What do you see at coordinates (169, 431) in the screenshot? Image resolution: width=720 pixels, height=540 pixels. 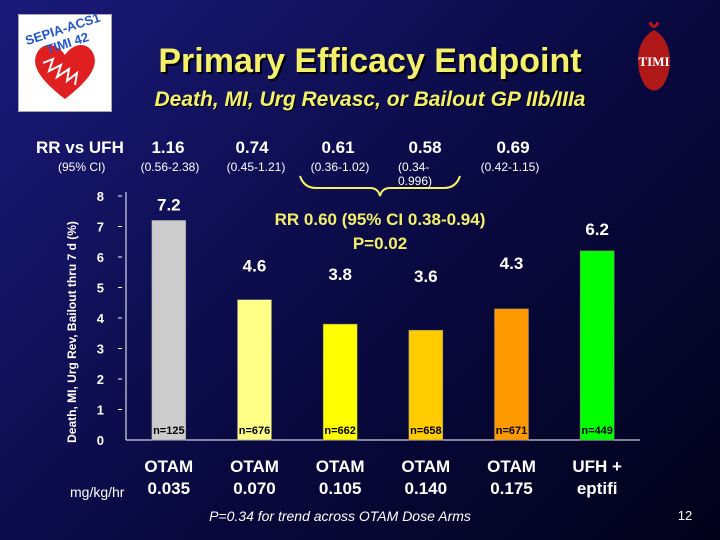 I see `bar-n-label: n=125` at bounding box center [169, 431].